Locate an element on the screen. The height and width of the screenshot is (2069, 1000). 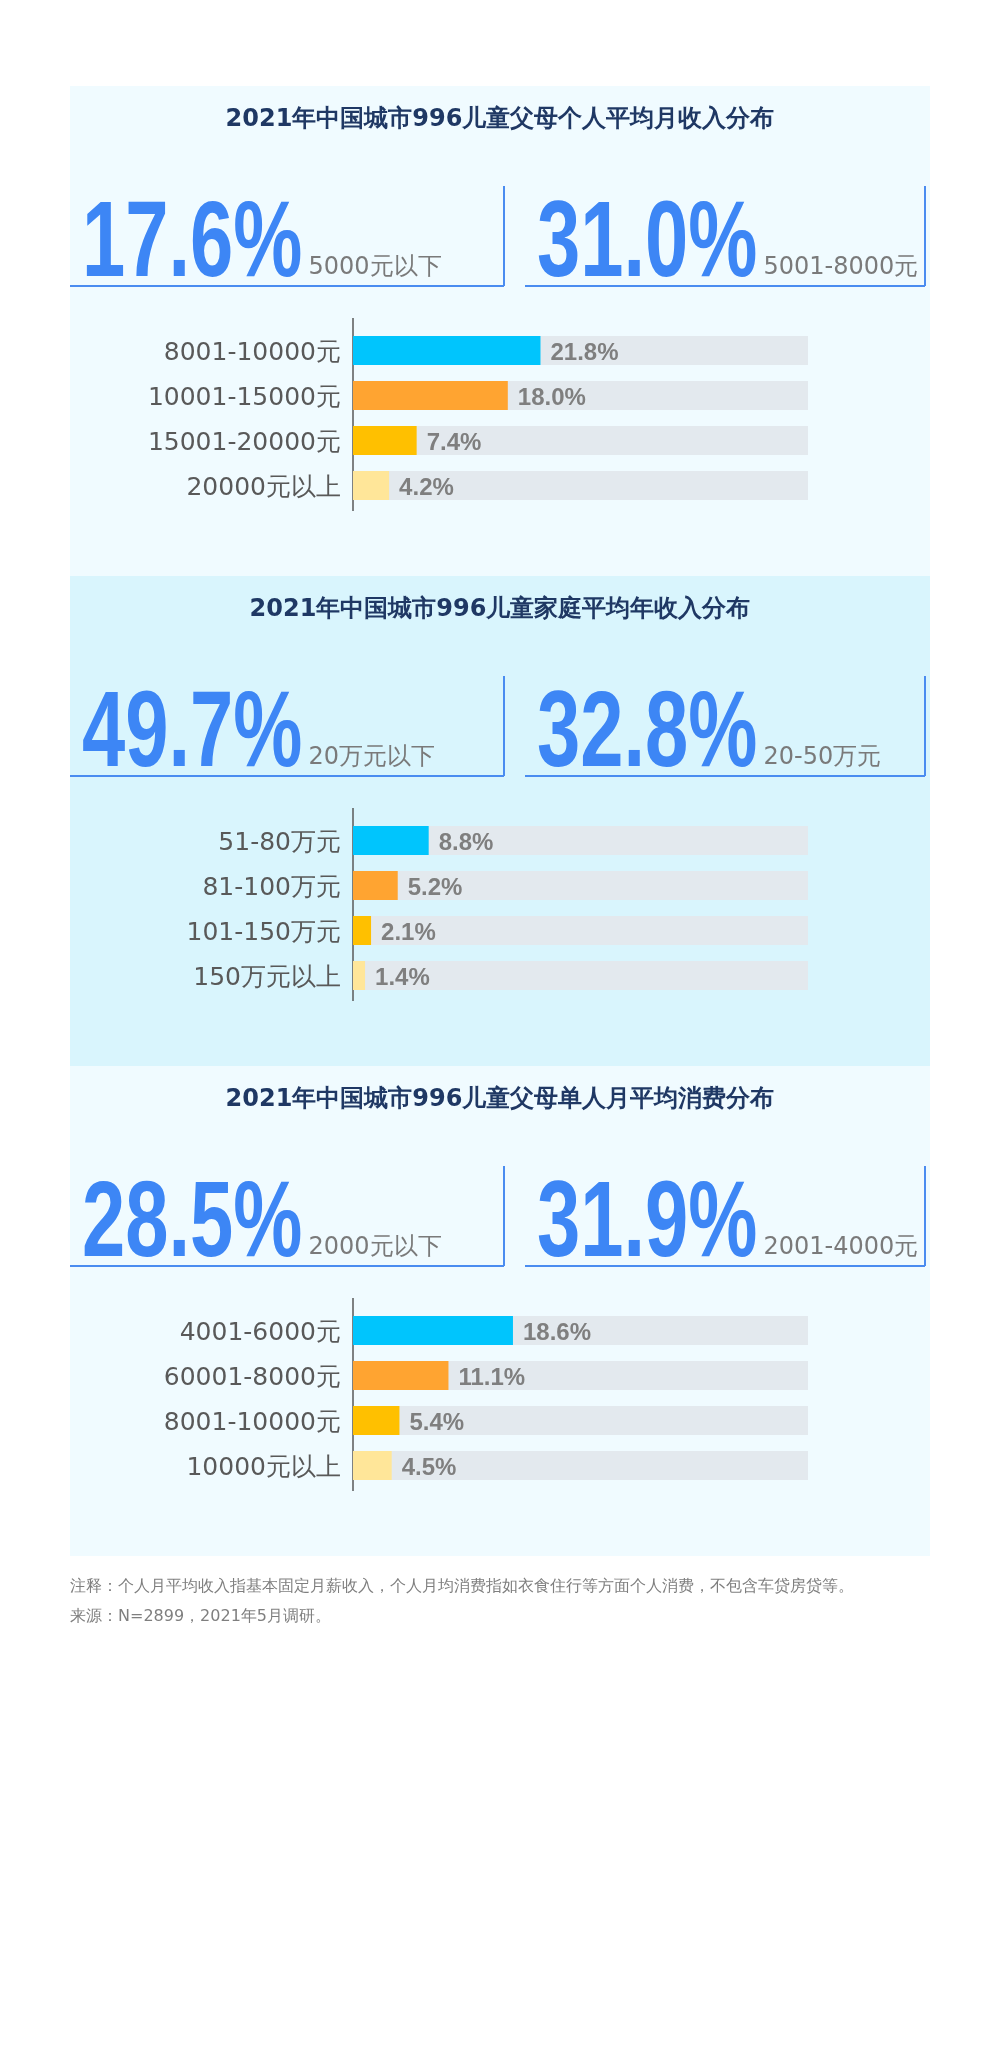
chart-title: 2021年中国城市996儿童父母个人平均月收入分布 is located at coordinates (500, 118).